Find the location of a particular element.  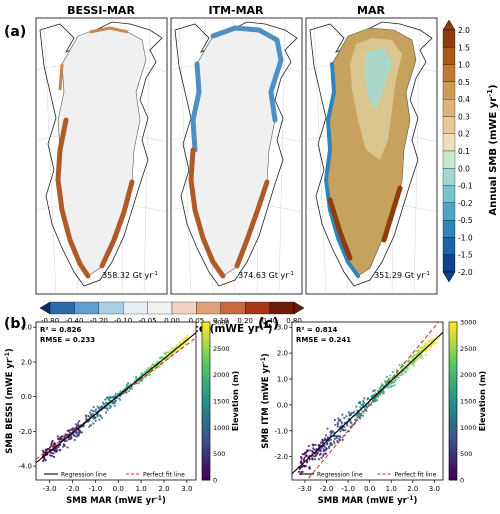

elevation-tick-label: 500 is located at coordinates (466, 454).